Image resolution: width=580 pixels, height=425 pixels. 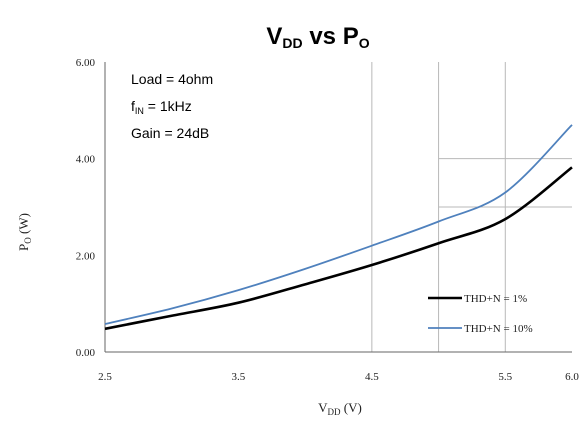 What do you see at coordinates (498, 329) in the screenshot?
I see `legend-label: THD+N = 10%` at bounding box center [498, 329].